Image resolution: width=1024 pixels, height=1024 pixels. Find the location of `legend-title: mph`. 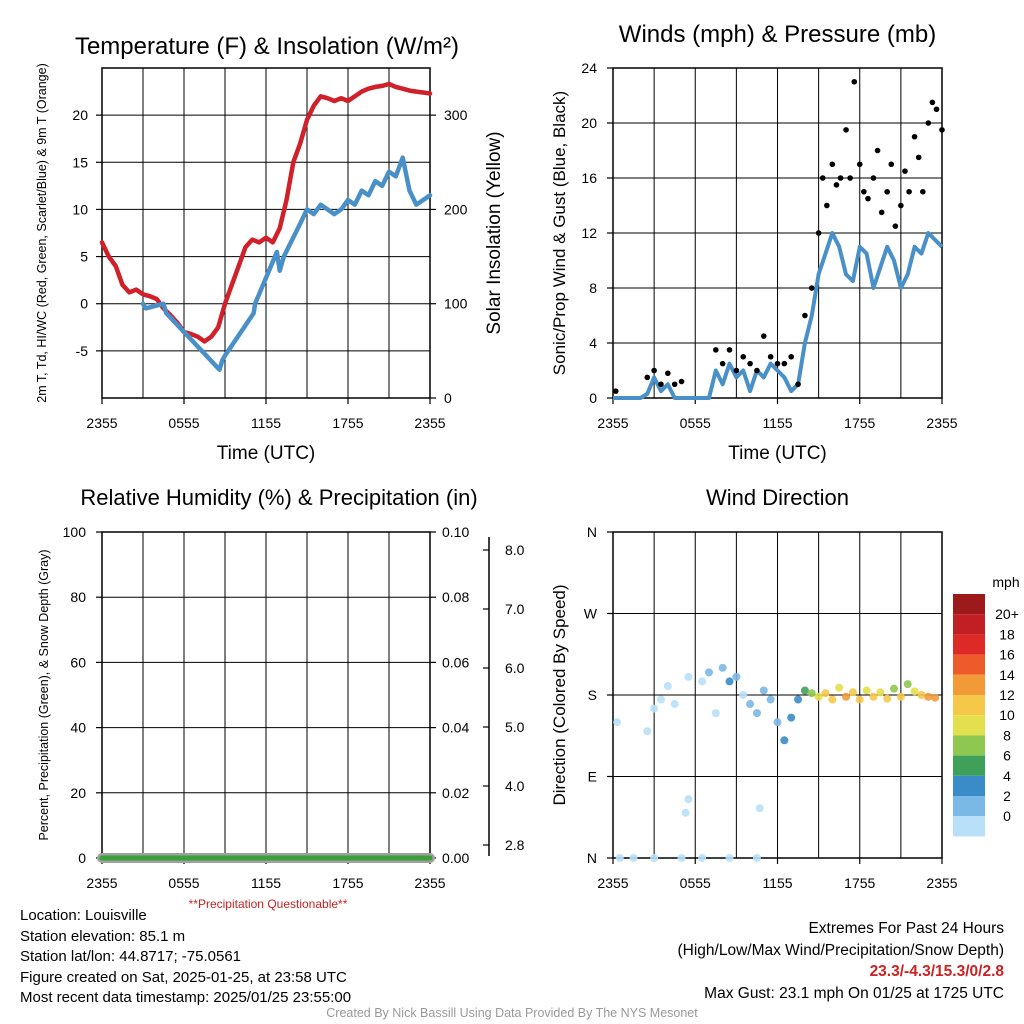

legend-title: mph is located at coordinates (1005, 582).